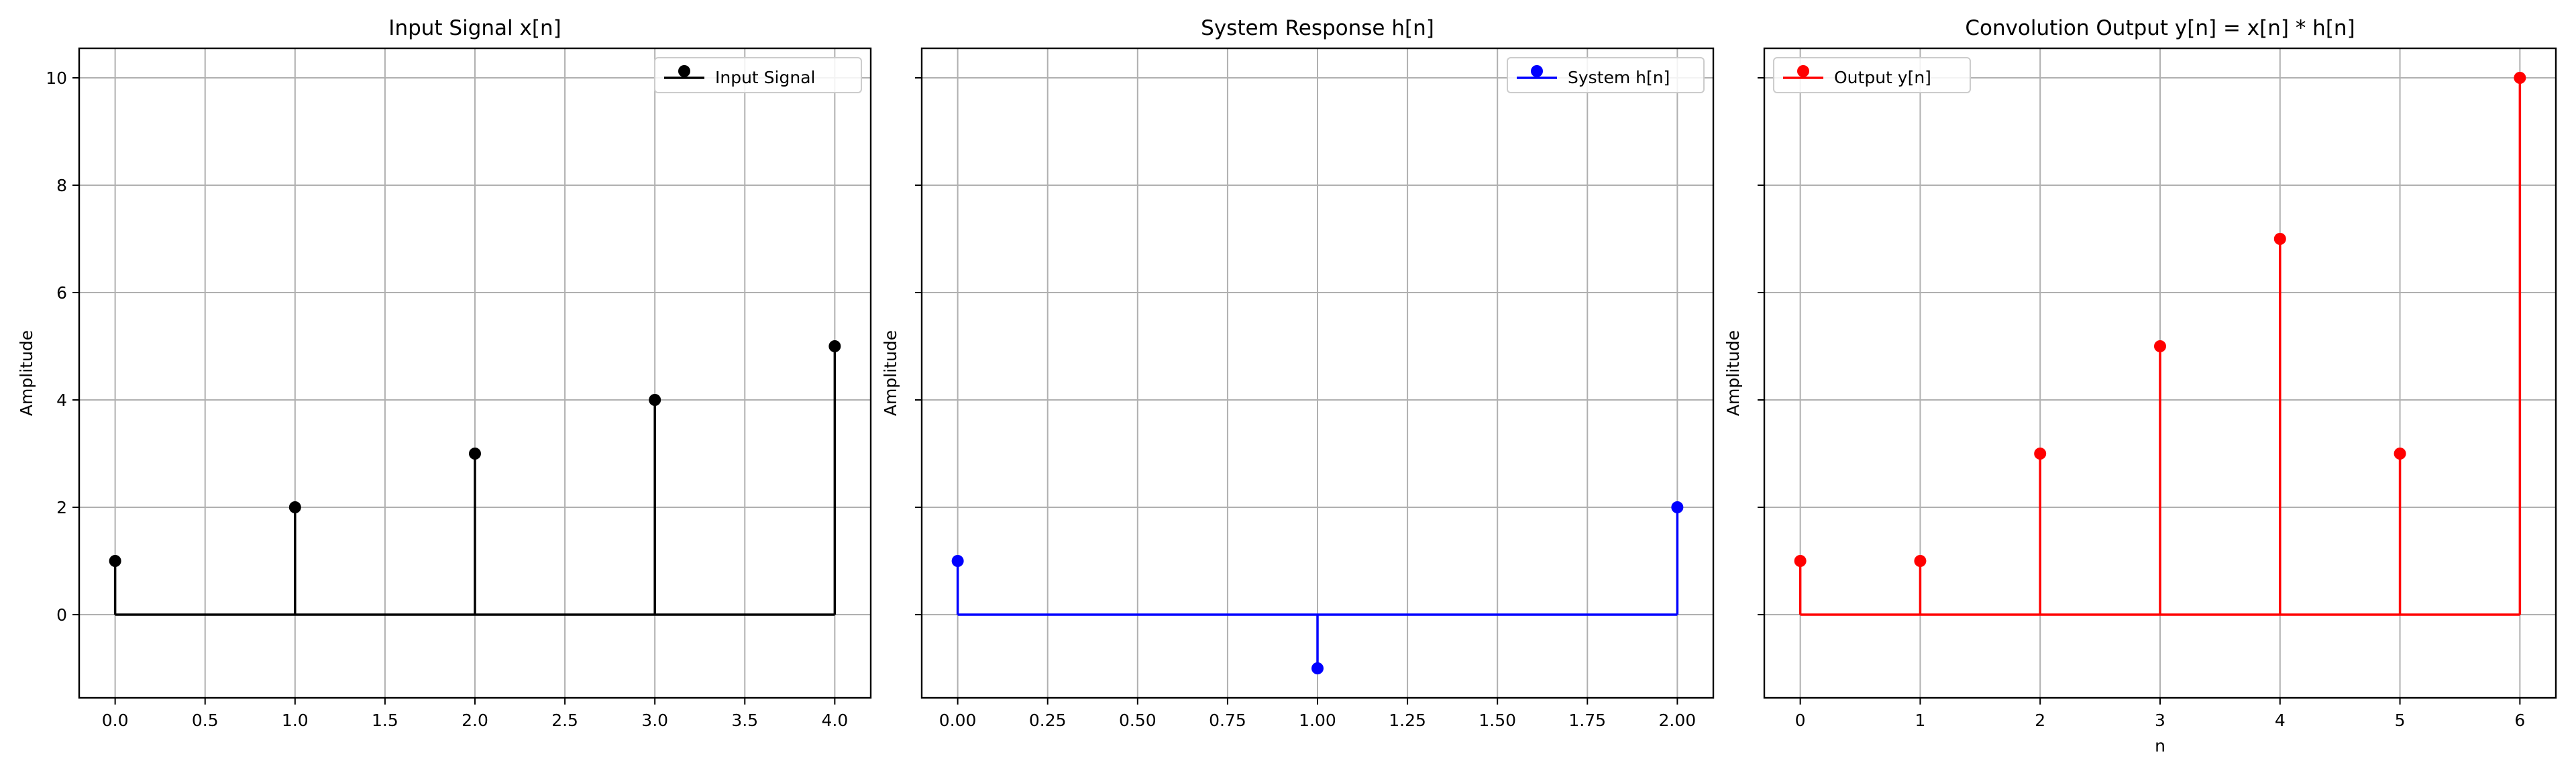 The image size is (2576, 773). I want to click on legend-label: Input Signal, so click(765, 77).